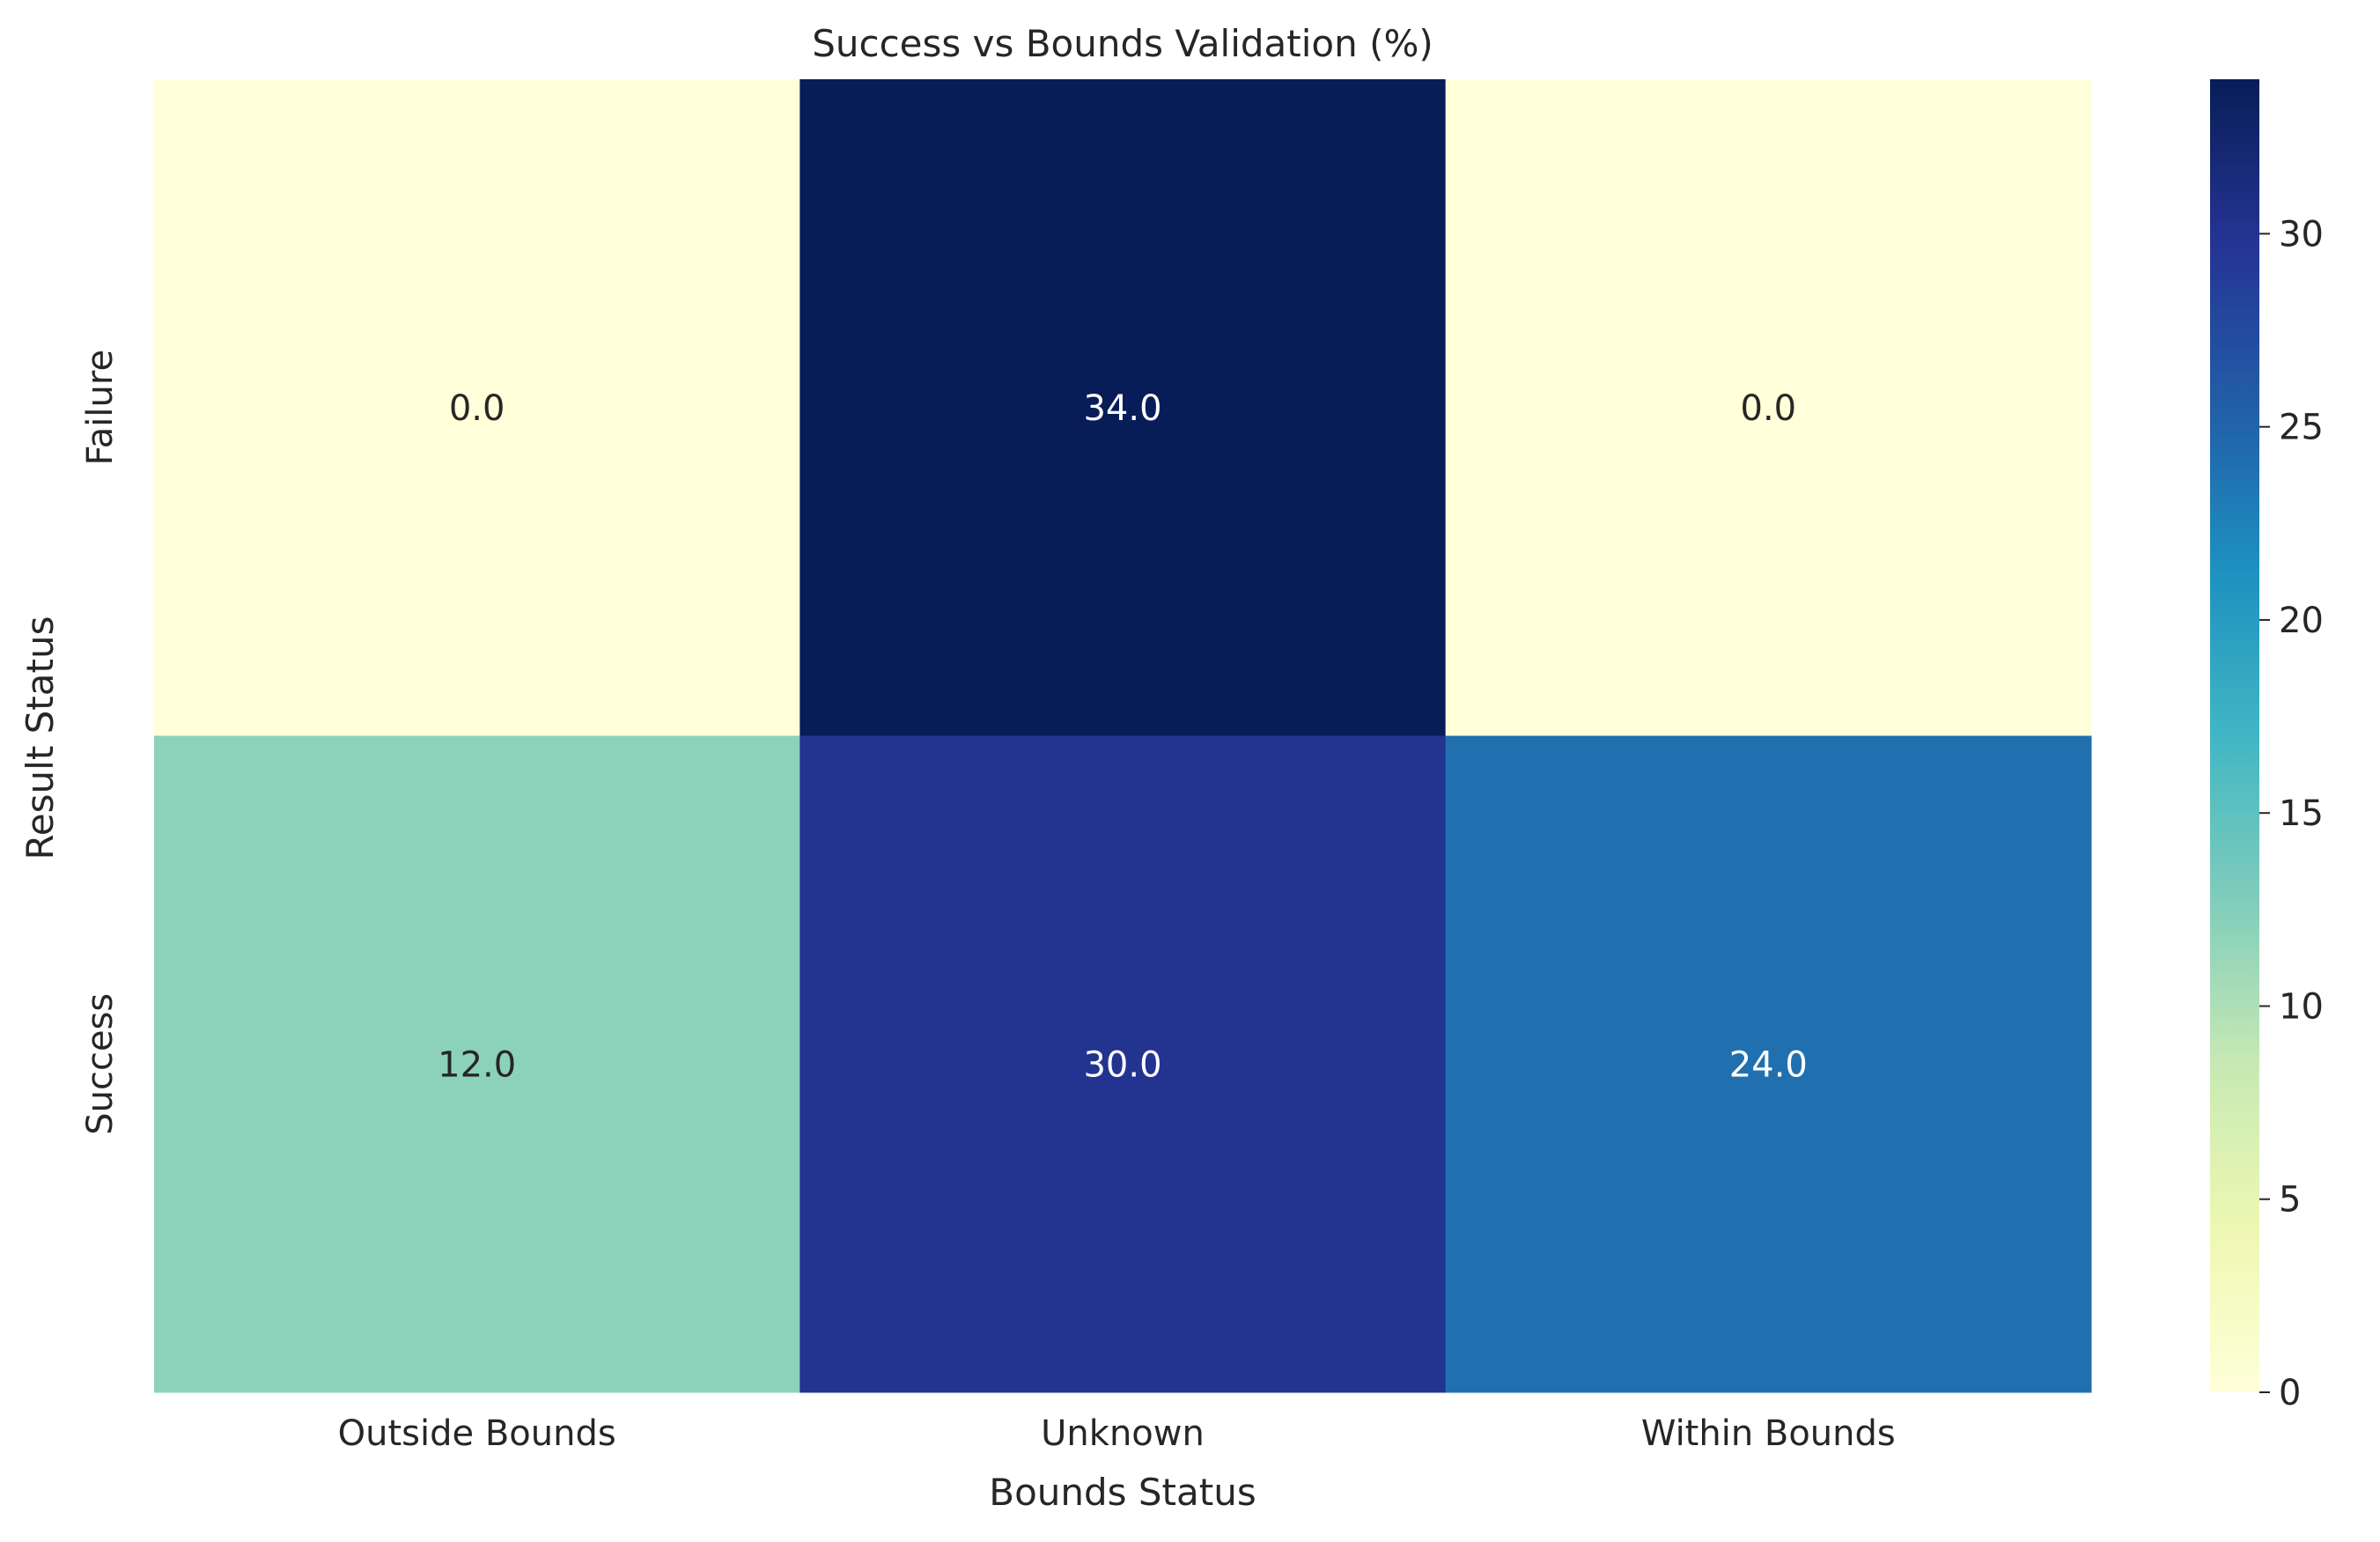 This screenshot has width=2380, height=1542. I want to click on colorbar-tick-label: 25, so click(2301, 428).